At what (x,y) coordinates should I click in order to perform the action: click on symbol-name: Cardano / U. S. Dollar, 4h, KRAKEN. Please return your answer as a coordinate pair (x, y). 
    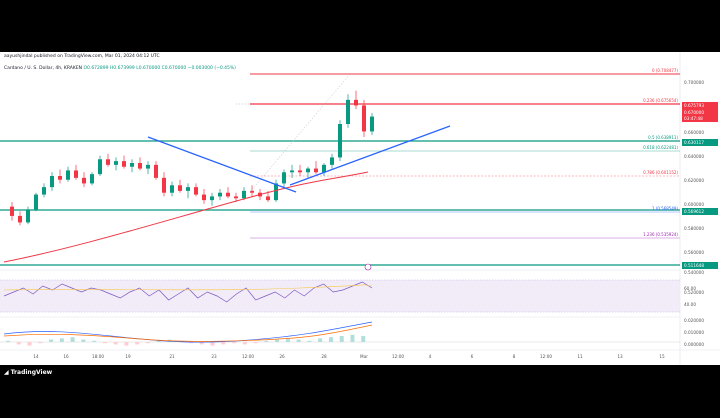
    Looking at the image, I should click on (43, 68).